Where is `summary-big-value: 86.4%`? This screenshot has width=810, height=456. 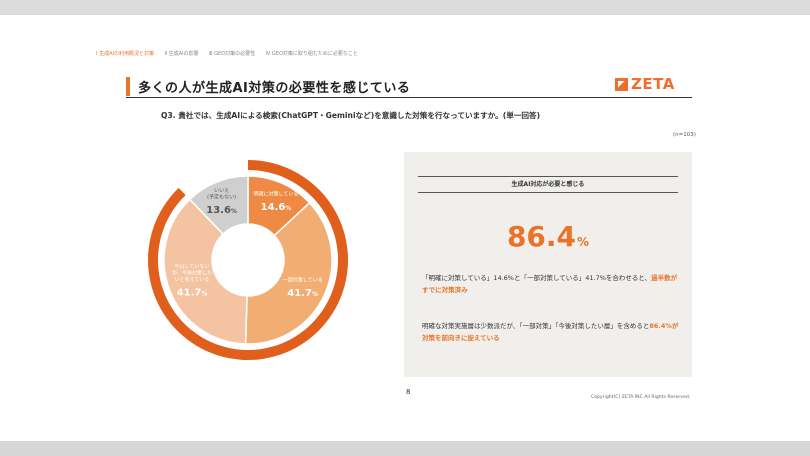
summary-big-value: 86.4% is located at coordinates (548, 236).